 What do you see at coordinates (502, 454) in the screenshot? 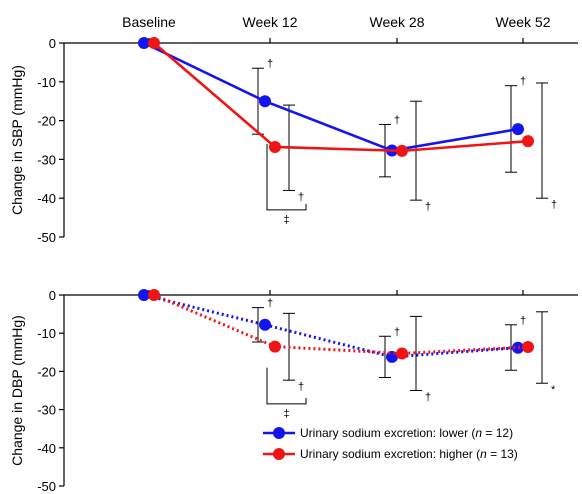
I see `legend-label-count: = 13)` at bounding box center [502, 454].